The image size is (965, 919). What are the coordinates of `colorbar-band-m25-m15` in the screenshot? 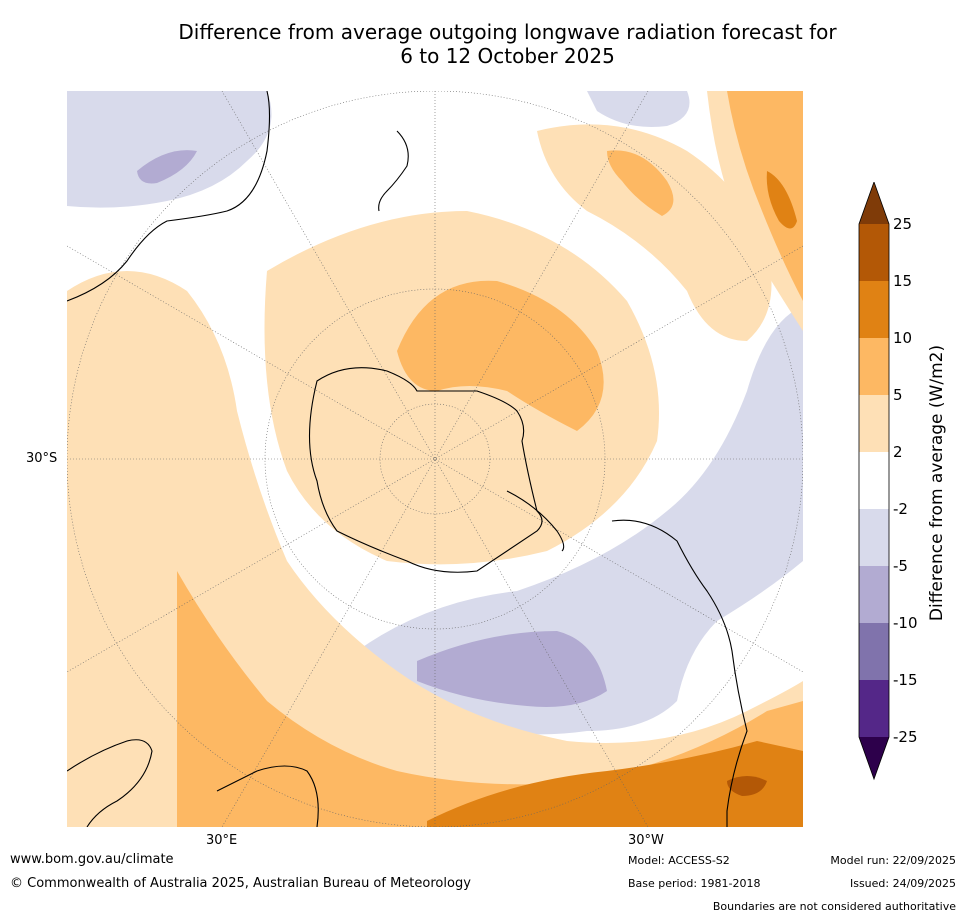 It's located at (874, 708).